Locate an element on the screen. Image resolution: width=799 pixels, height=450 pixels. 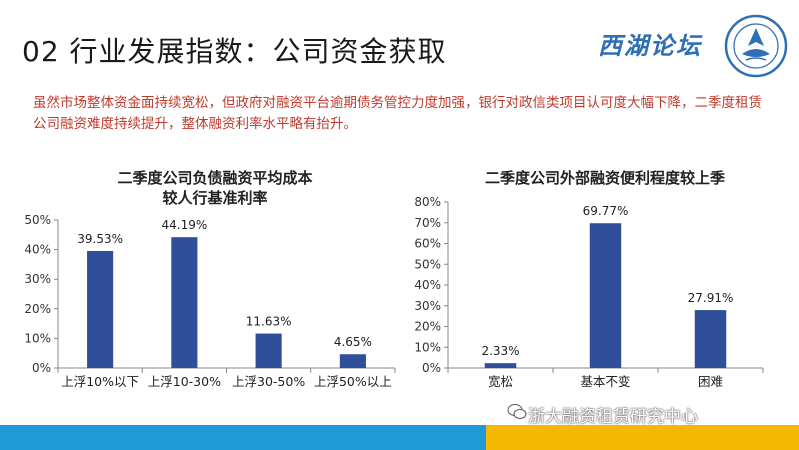
chart2-category-label: 困难 is located at coordinates (710, 381).